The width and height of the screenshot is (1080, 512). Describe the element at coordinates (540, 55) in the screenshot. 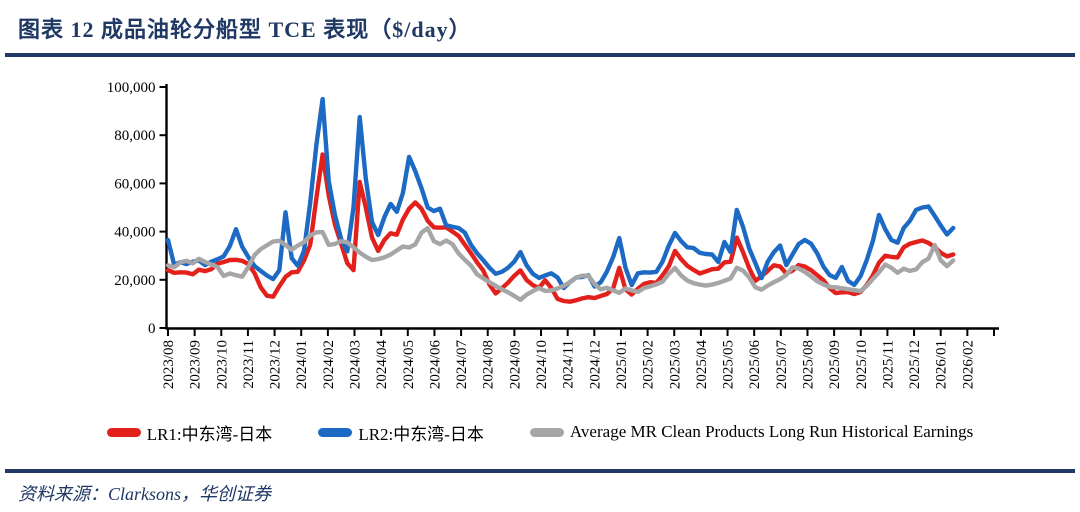

I see `top-rule` at that location.